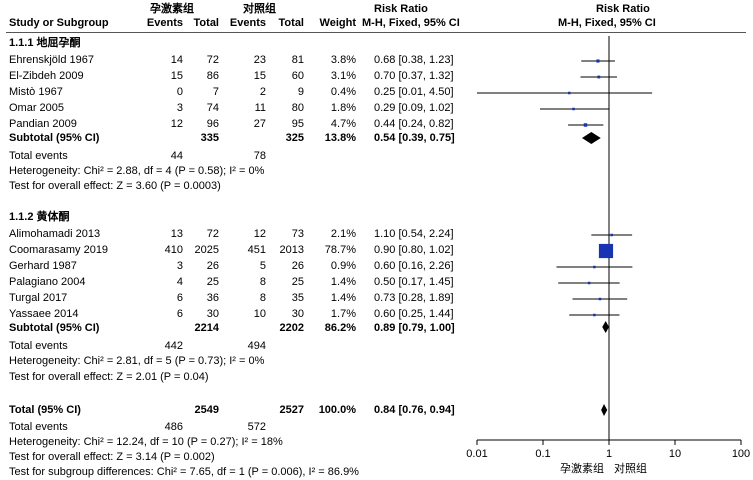  Describe the element at coordinates (256, 427) in the screenshot. I see `total-events-ctl: 572` at that location.